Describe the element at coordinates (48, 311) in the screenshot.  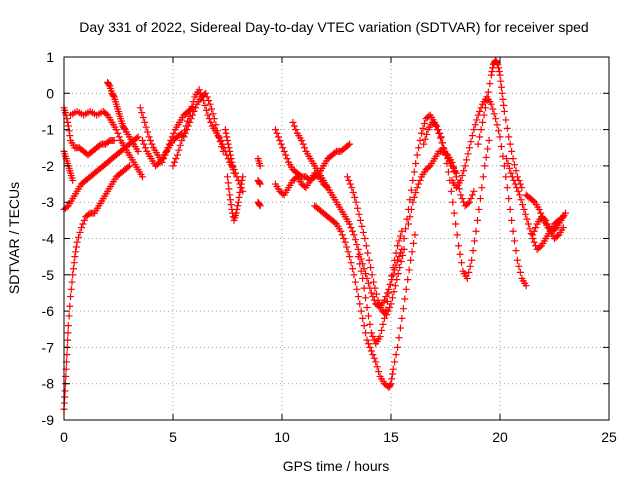
I see `y-tick-label: -6` at that location.